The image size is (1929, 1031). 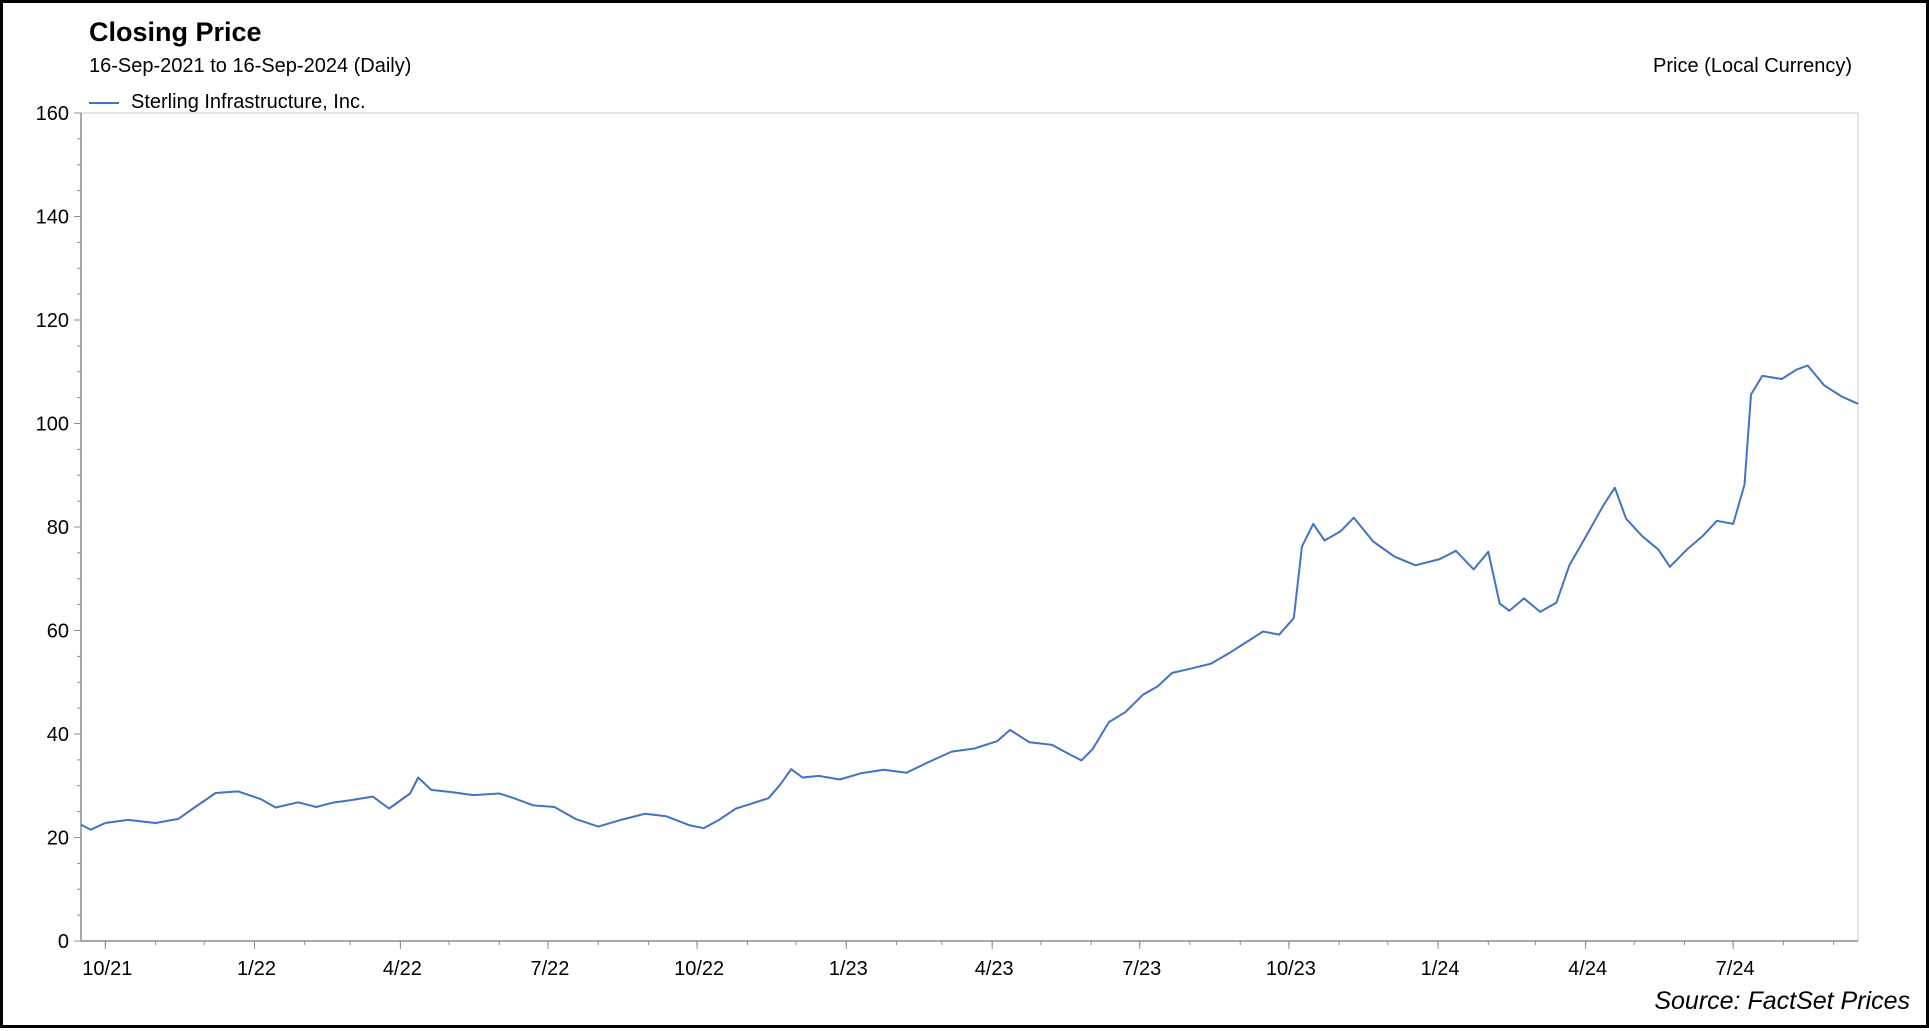 I want to click on x-tick-label: 10/23, so click(x=1291, y=969).